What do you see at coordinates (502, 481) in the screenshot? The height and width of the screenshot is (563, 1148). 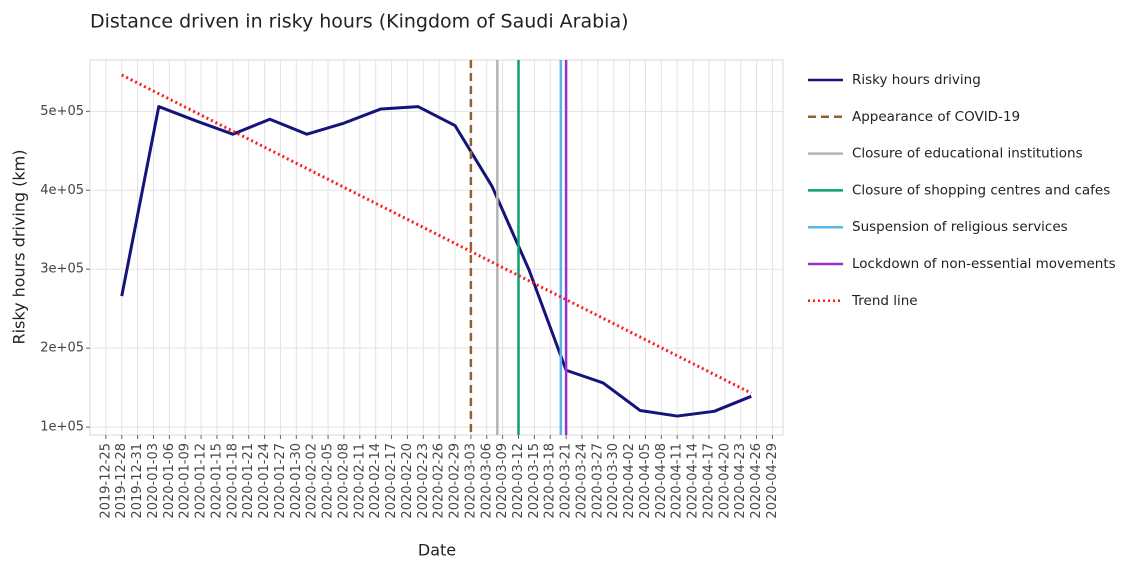 I see `x-tick-label: 2020-03-09` at bounding box center [502, 481].